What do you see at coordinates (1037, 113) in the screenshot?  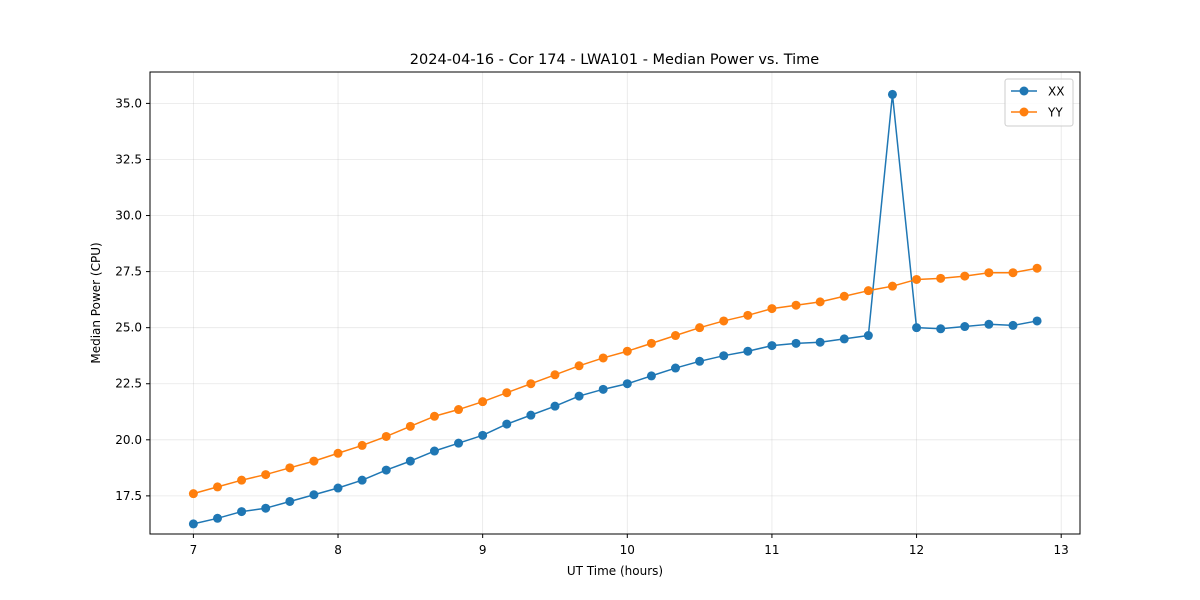 I see `legend-item-yy: YY` at bounding box center [1037, 113].